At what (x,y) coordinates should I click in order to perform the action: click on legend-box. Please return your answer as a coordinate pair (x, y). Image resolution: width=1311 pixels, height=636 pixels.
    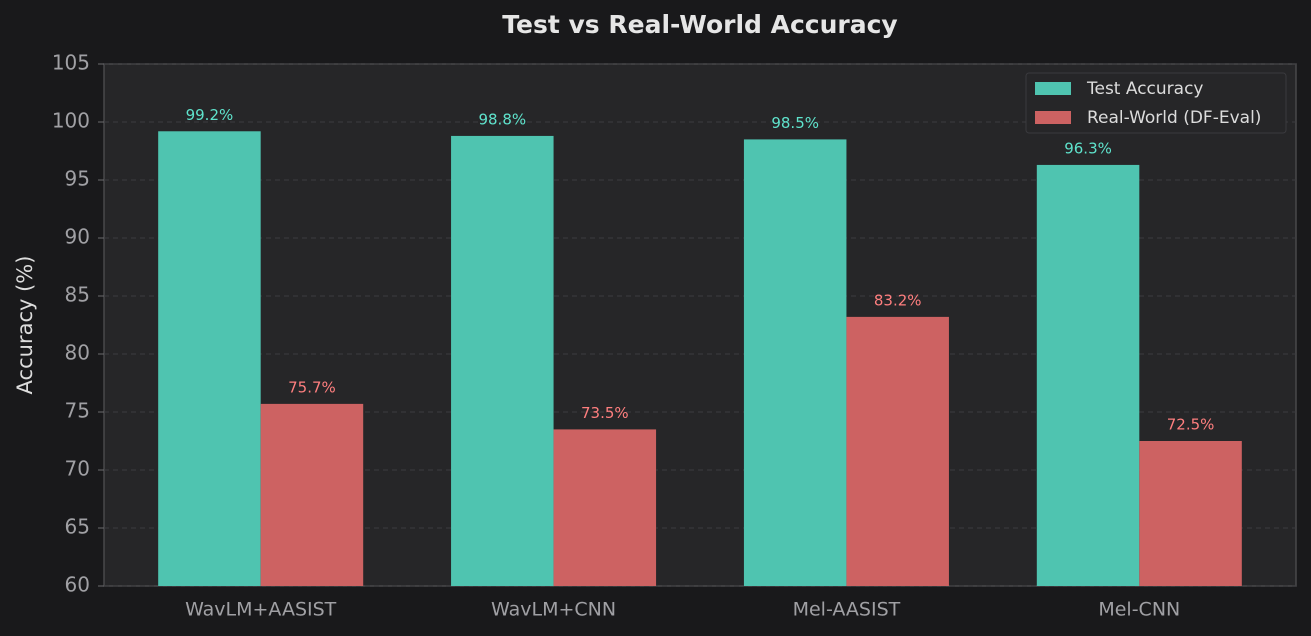
    Looking at the image, I should click on (1156, 103).